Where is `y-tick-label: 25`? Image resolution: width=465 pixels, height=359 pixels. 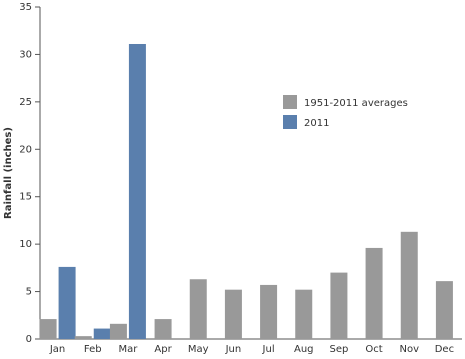
y-tick-label: 25 is located at coordinates (25, 102).